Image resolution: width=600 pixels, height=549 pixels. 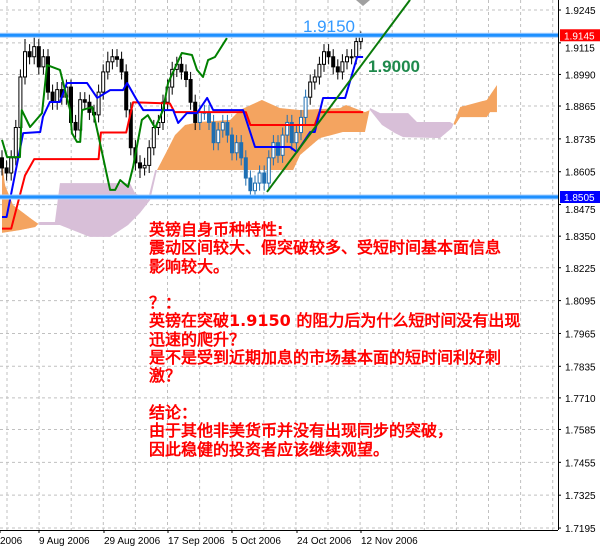 I want to click on price-tick-label: 1.7710, so click(x=580, y=399).